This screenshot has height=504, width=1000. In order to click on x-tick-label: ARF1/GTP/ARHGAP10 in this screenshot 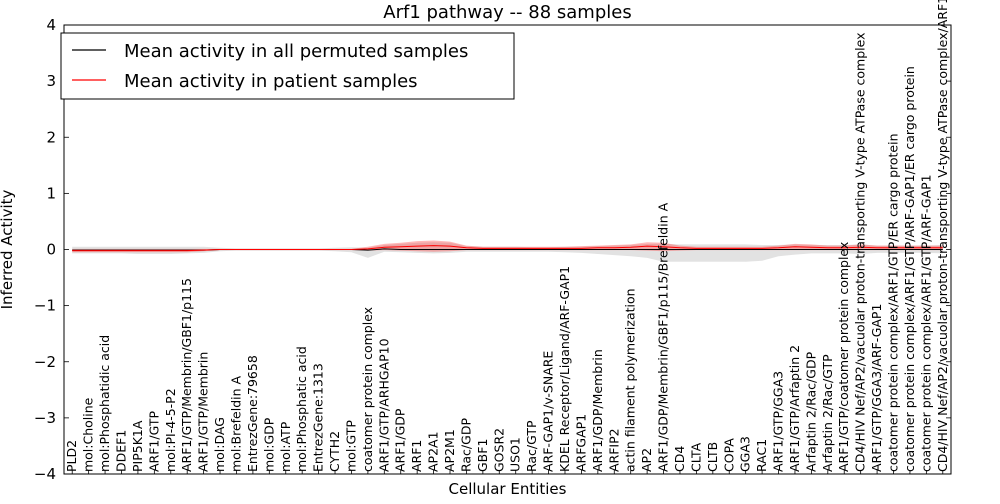, I will do `click(383, 405)`.